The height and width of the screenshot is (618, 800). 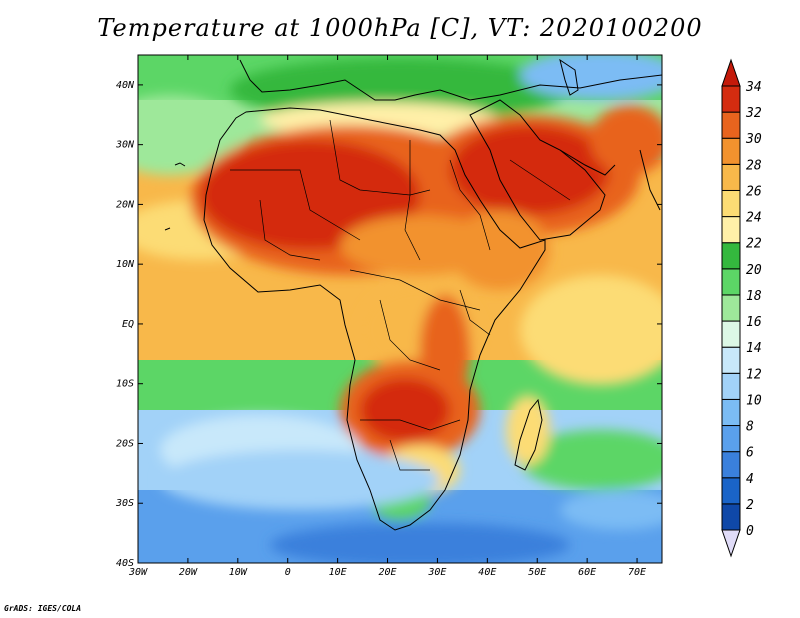 I want to click on field-s-indian-green, so click(x=591, y=460).